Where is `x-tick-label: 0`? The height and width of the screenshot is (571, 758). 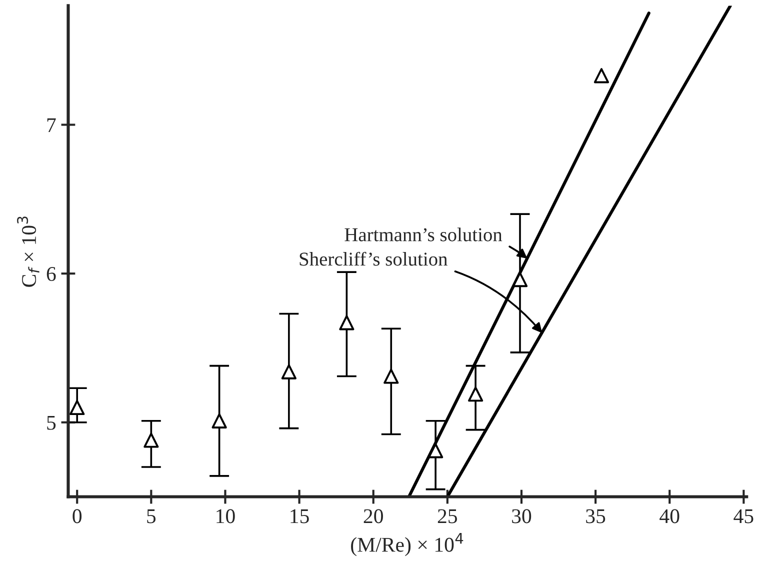 x-tick-label: 0 is located at coordinates (77, 516).